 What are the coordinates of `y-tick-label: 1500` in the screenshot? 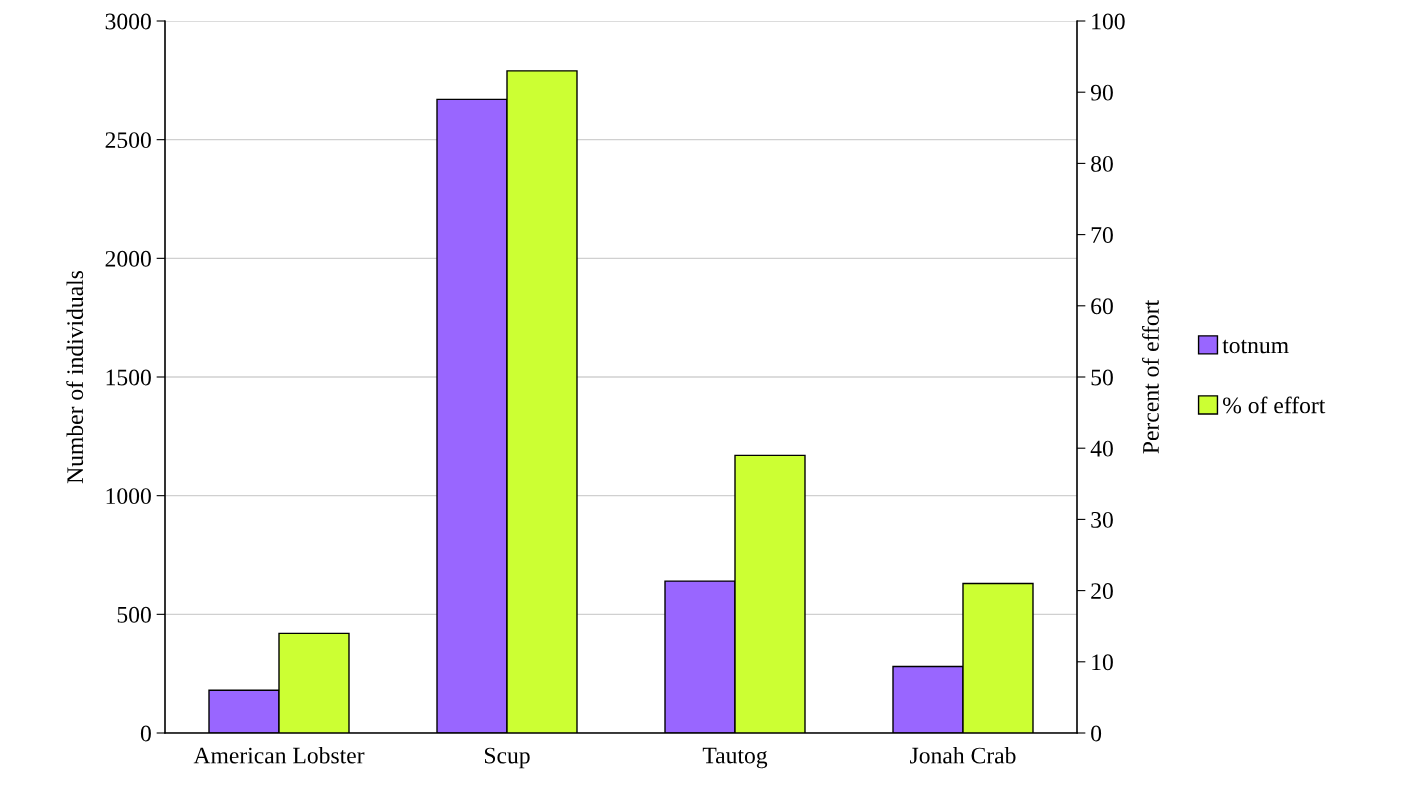 It's located at (128, 377).